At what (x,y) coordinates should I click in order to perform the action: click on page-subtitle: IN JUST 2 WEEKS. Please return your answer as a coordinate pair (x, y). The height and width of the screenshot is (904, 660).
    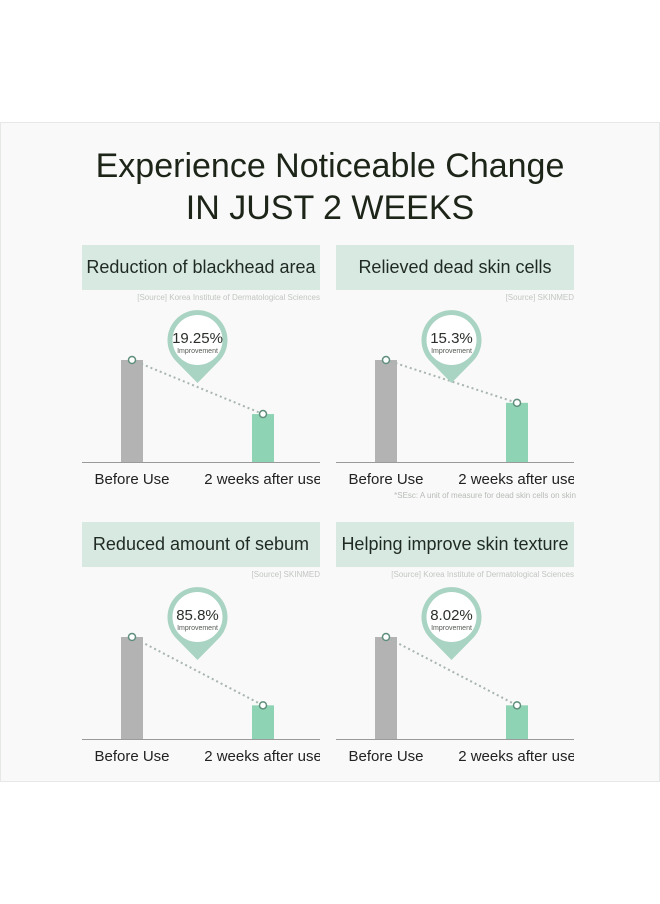
    Looking at the image, I should click on (330, 208).